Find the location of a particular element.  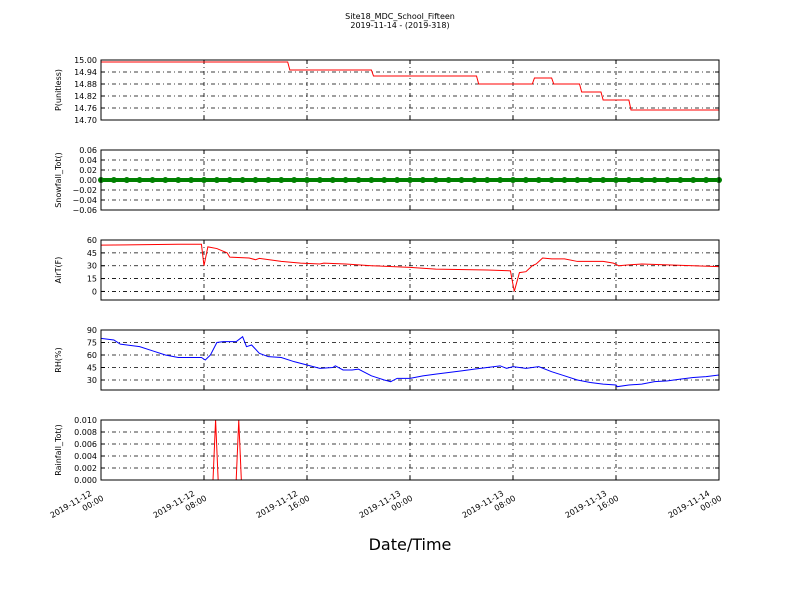

x-tick-label: 2019-11-1208:00 is located at coordinates (180, 507).